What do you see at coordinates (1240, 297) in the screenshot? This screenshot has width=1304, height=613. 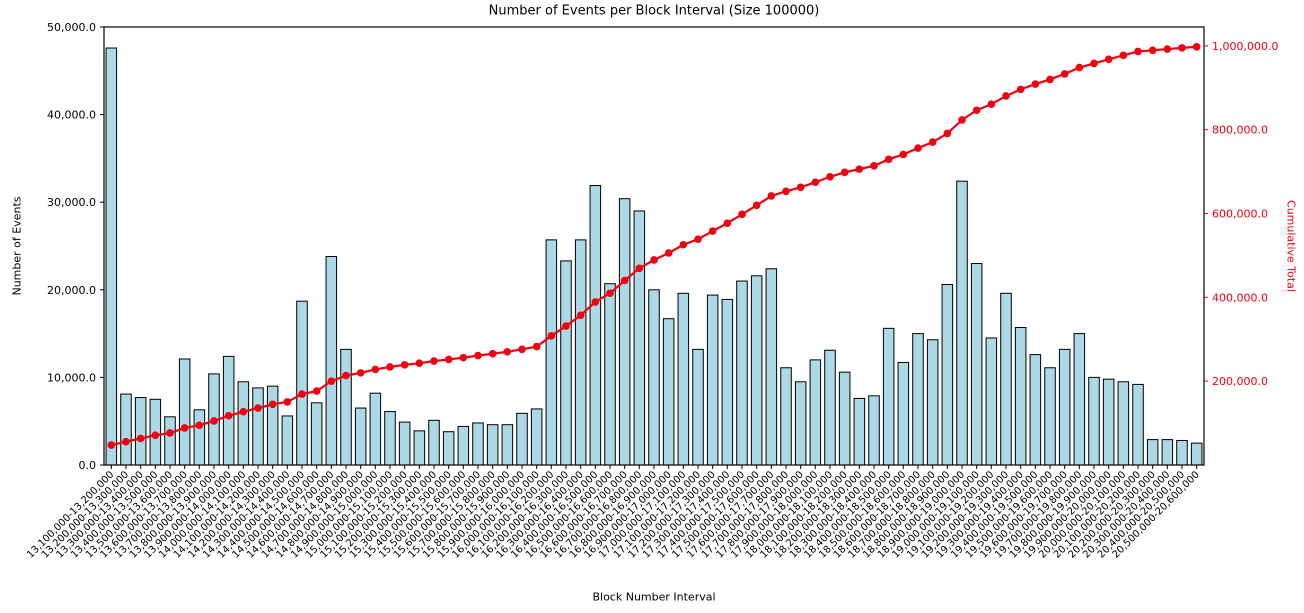 I see `y2-tick-label: 400,000.0` at bounding box center [1240, 297].